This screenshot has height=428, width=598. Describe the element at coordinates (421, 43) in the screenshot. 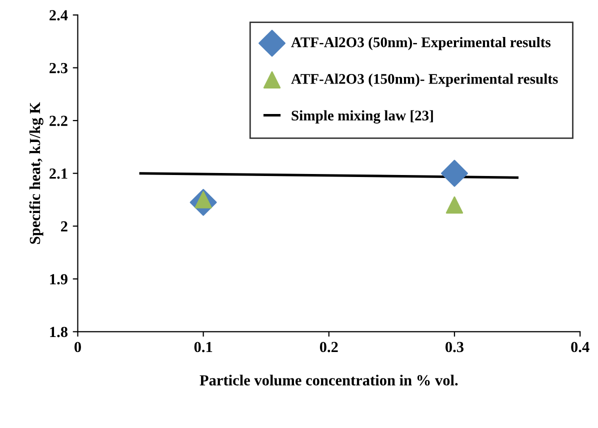

I see `legend-label: ATF-Al2O3 (50nm)- Experimental results` at that location.